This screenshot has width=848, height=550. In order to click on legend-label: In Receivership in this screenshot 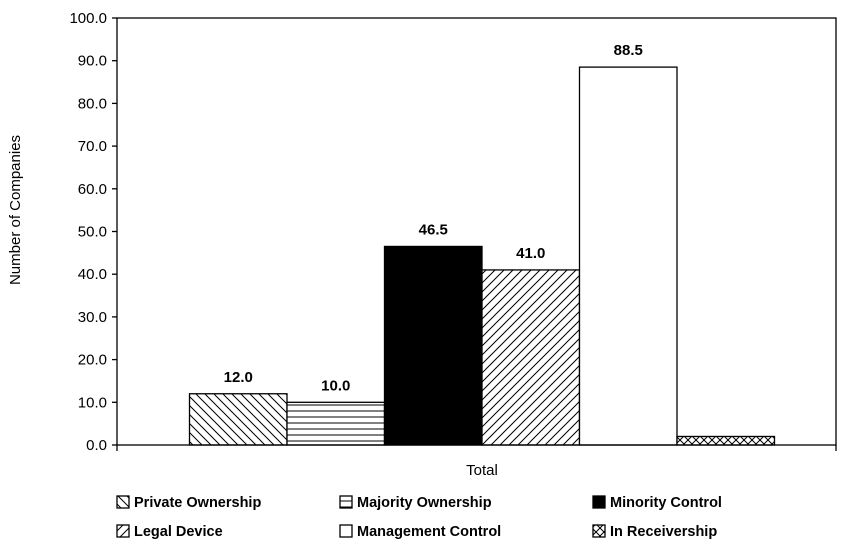, I will do `click(663, 532)`.